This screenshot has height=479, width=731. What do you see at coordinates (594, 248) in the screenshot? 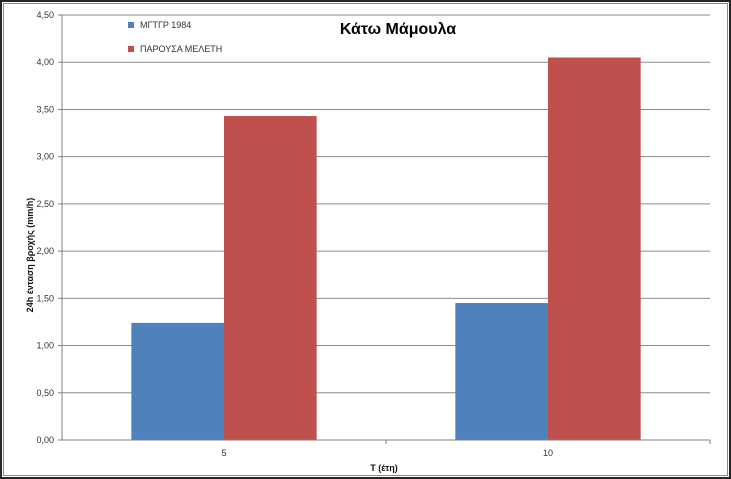
I see `bar-series2-cat10` at bounding box center [594, 248].